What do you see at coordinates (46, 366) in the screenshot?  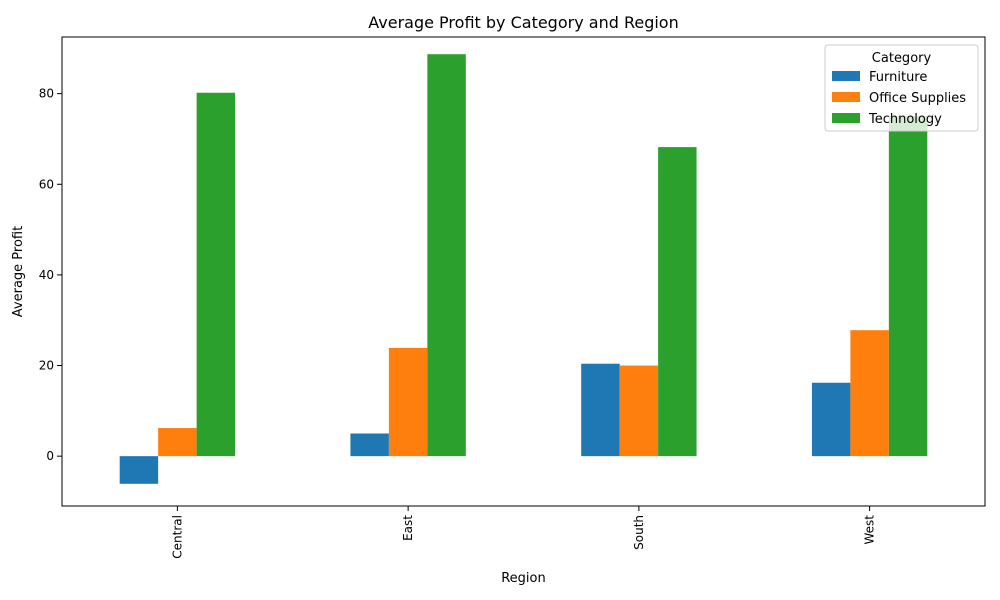 I see `y-tick-label: 20` at bounding box center [46, 366].